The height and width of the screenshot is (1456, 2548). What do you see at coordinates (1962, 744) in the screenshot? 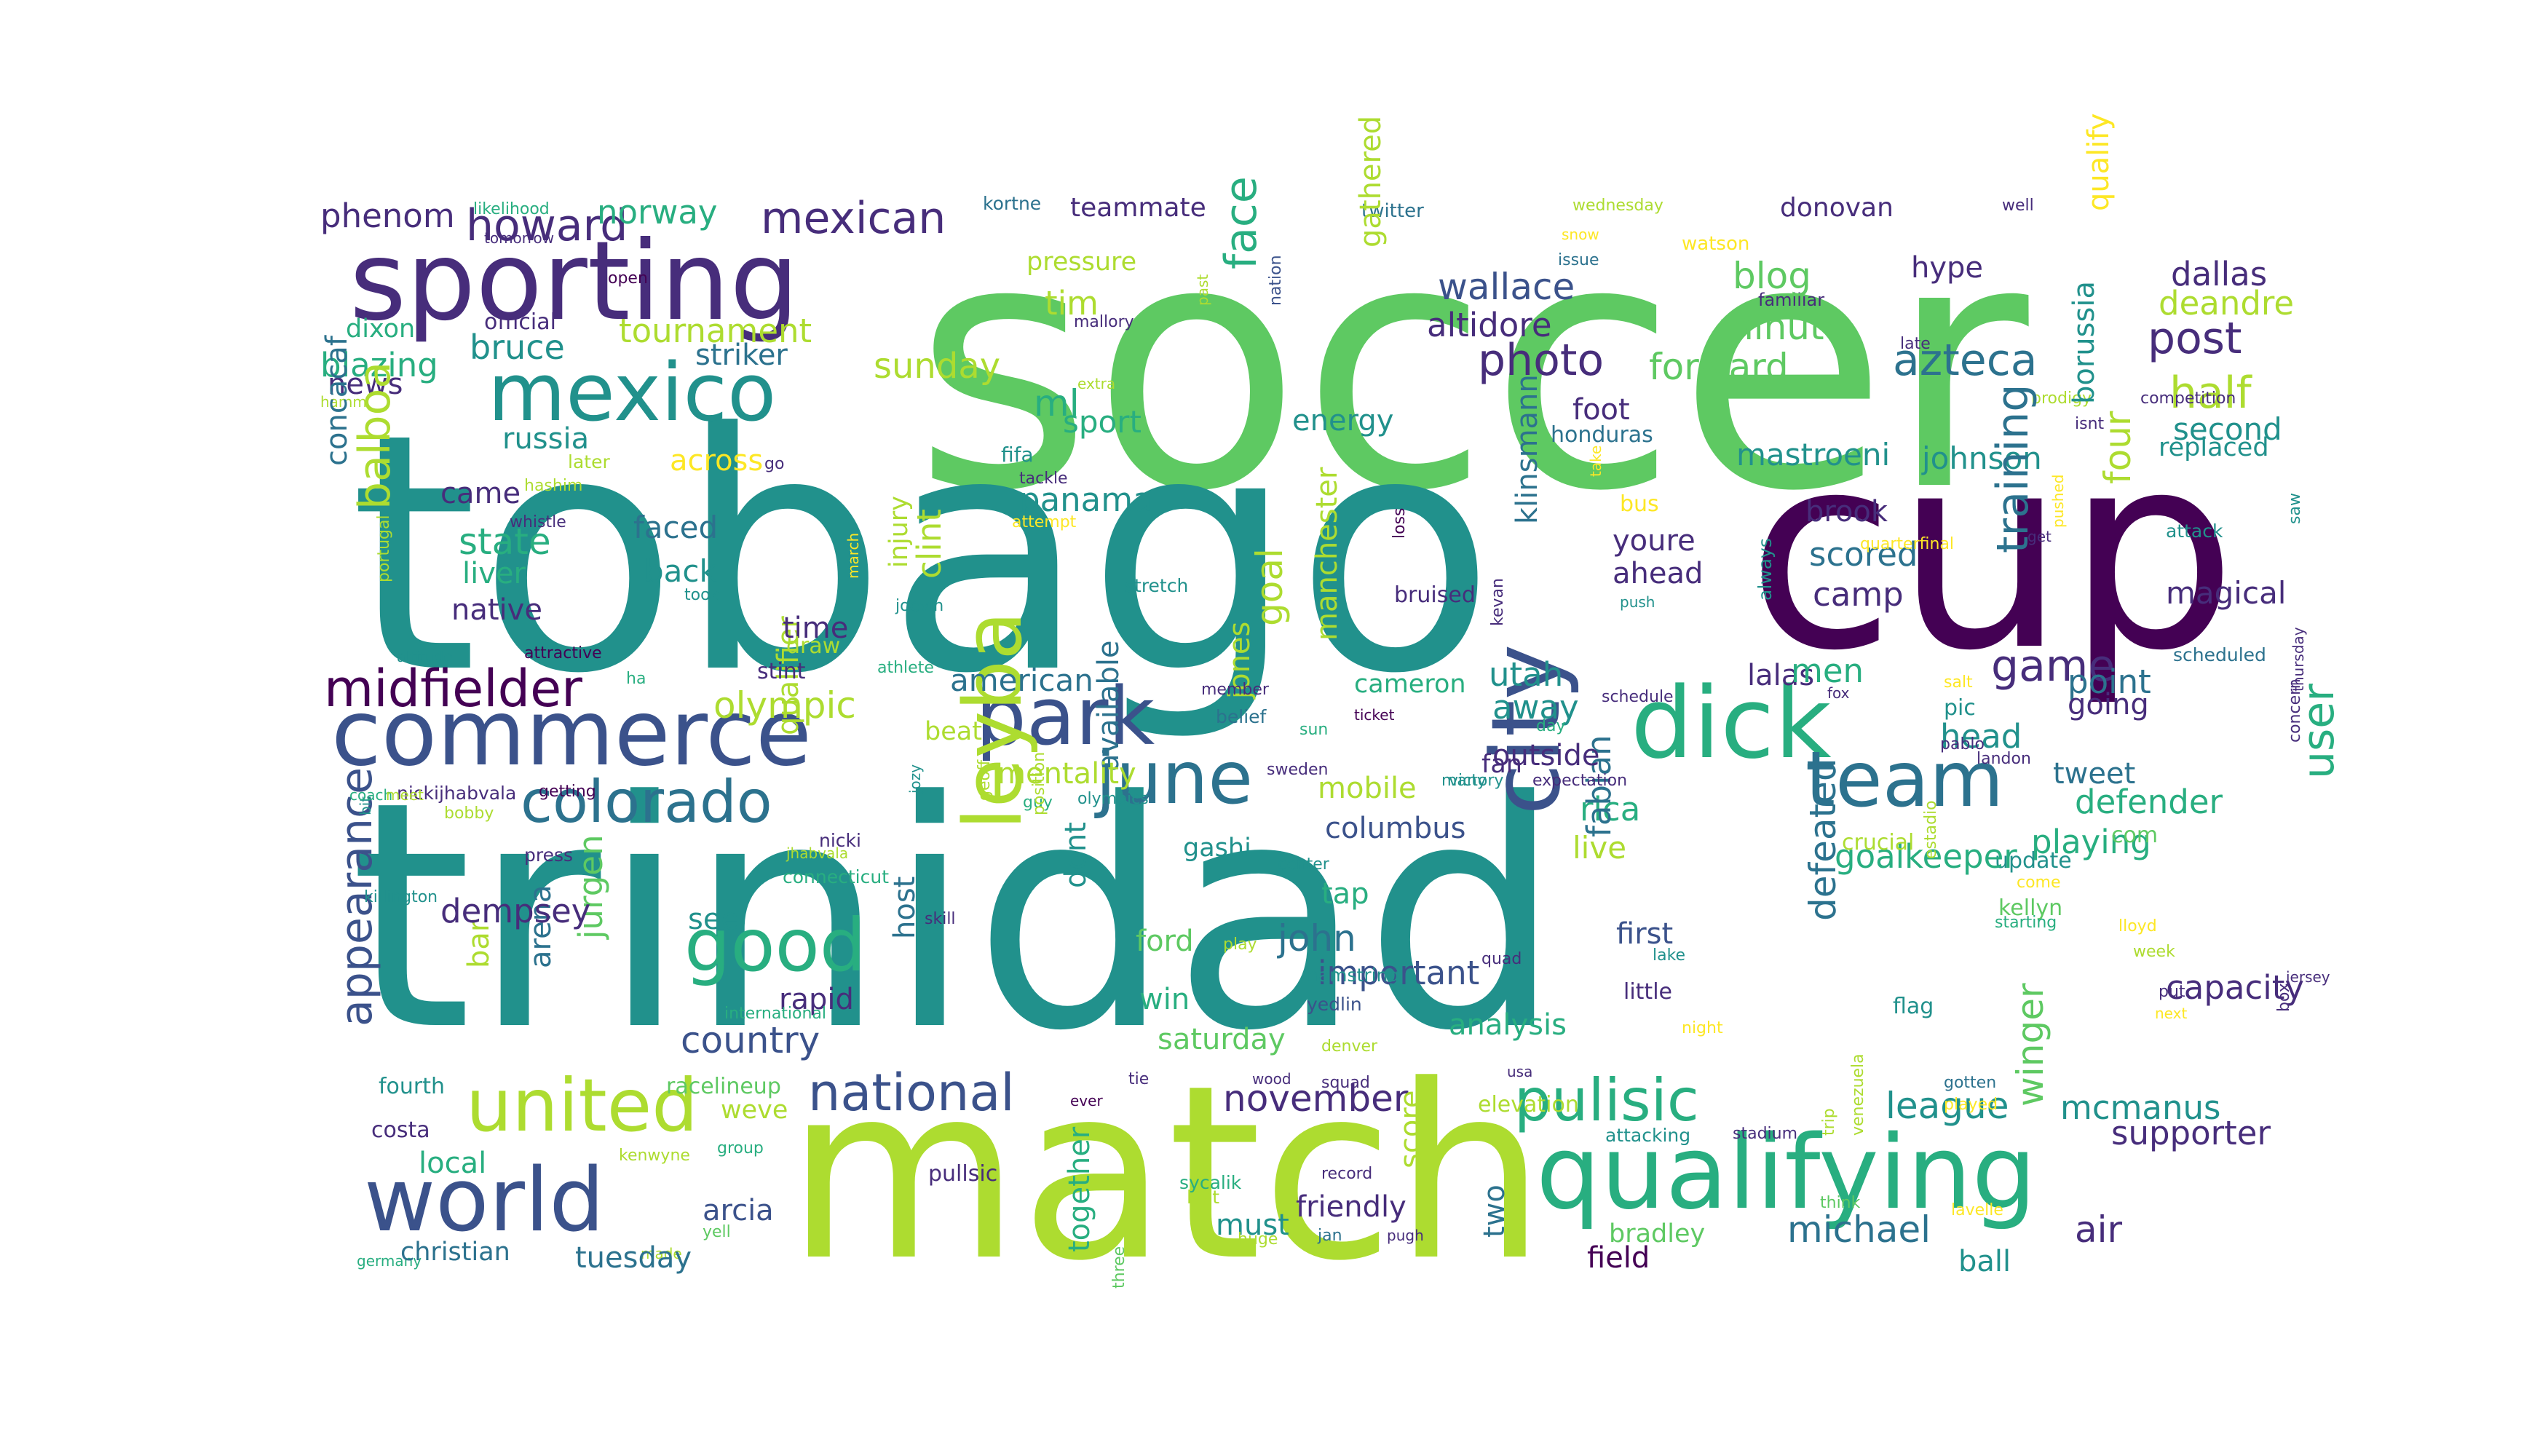
I see `cloud-word-pablo: pablo` at bounding box center [1962, 744].